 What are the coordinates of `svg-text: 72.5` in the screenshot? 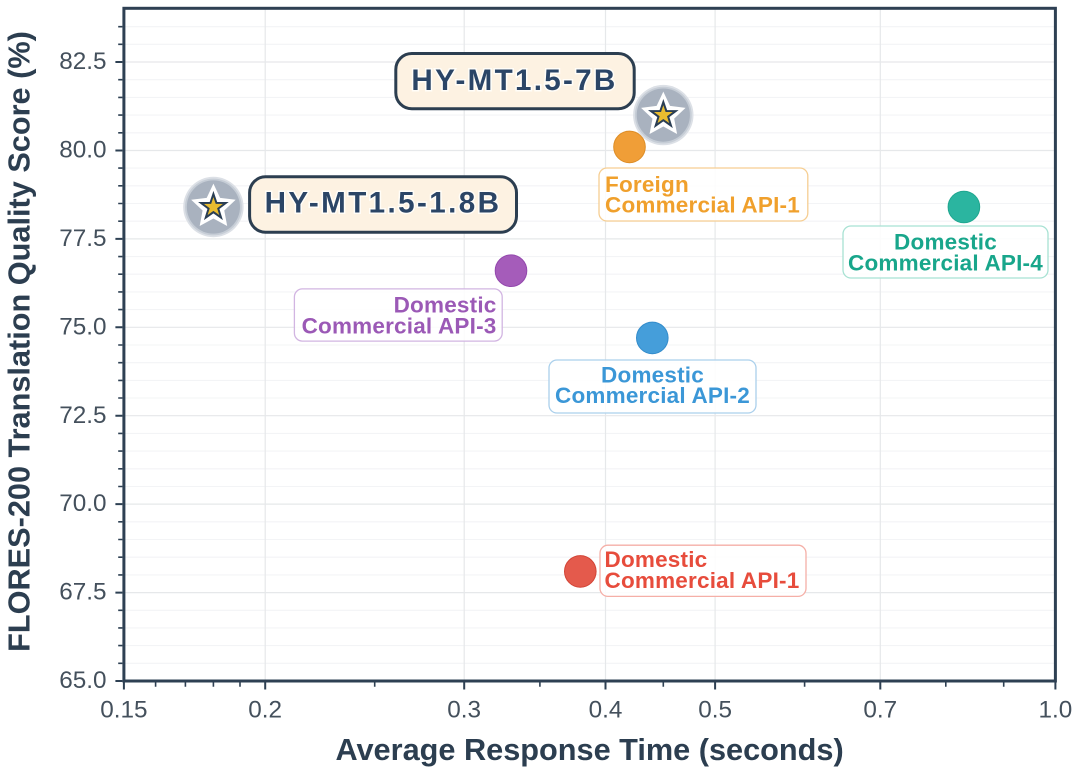 It's located at (82, 415).